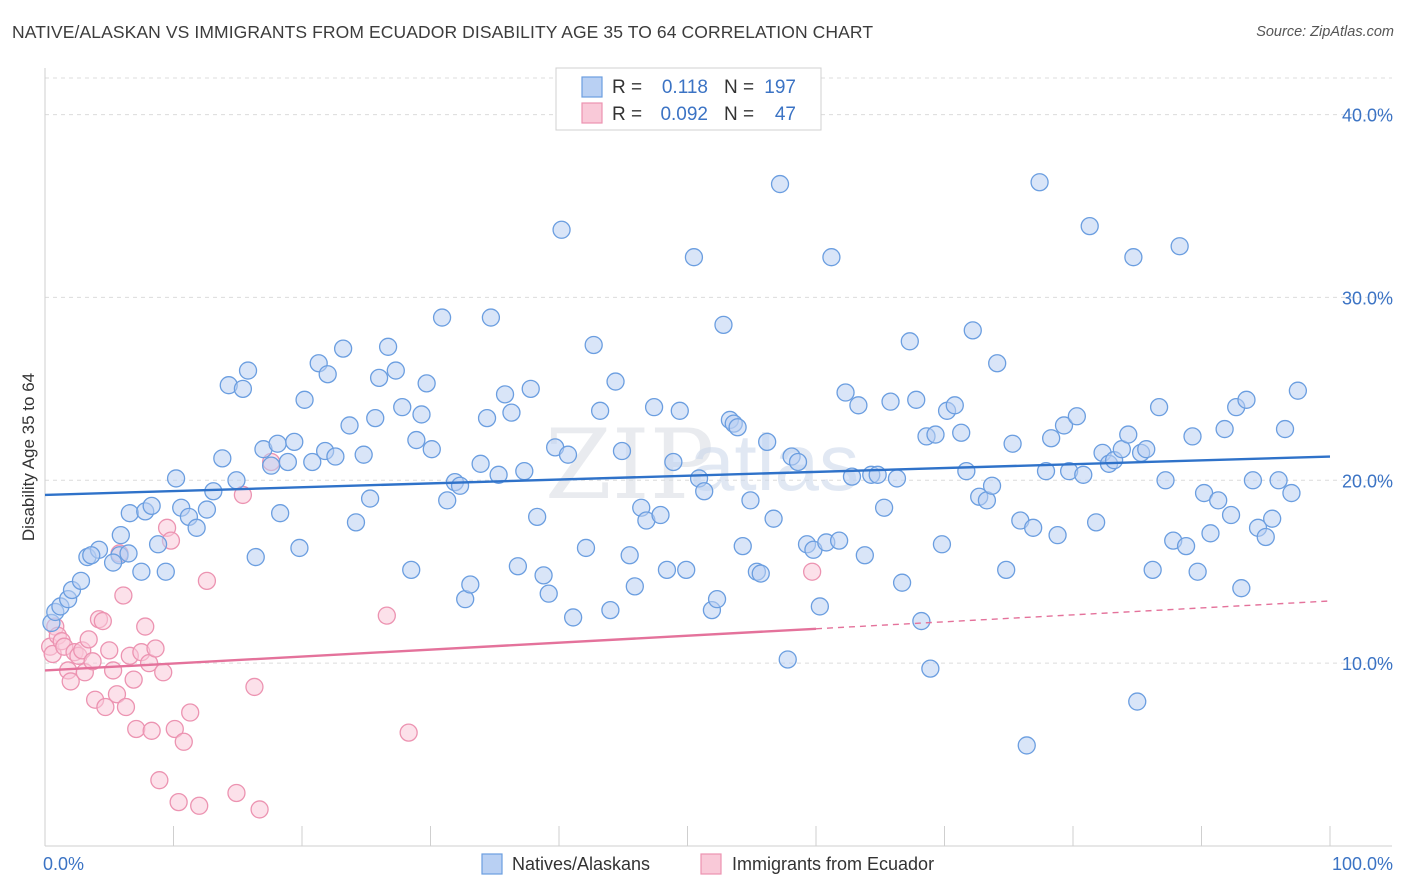  Describe the element at coordinates (833, 864) in the screenshot. I see `bottom-legend-label-ecuador: Immigrants from Ecuador` at that location.